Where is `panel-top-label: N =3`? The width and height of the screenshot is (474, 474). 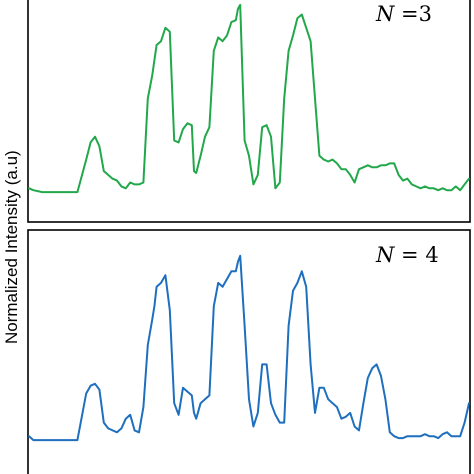
panel-top-label: N =3 is located at coordinates (403, 14).